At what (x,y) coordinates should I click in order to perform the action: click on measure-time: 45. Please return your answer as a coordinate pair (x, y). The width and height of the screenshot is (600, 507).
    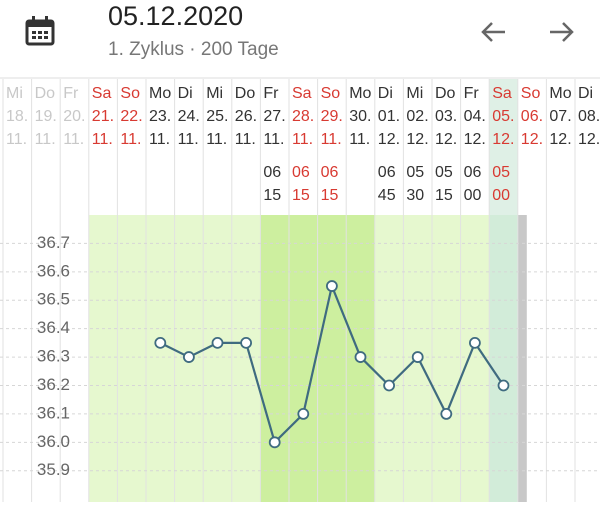
    Looking at the image, I should click on (387, 195).